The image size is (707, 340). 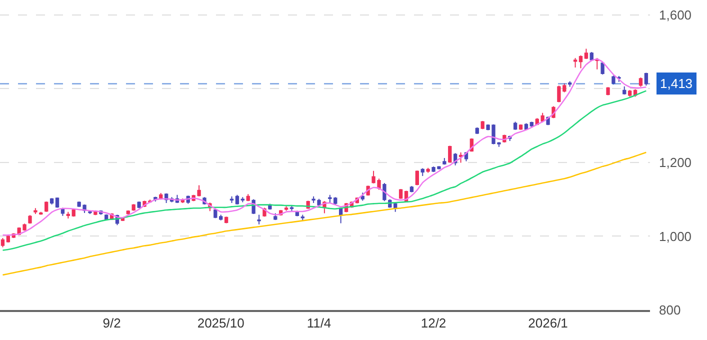 I want to click on y-tick-label: 1,200, so click(x=675, y=162).